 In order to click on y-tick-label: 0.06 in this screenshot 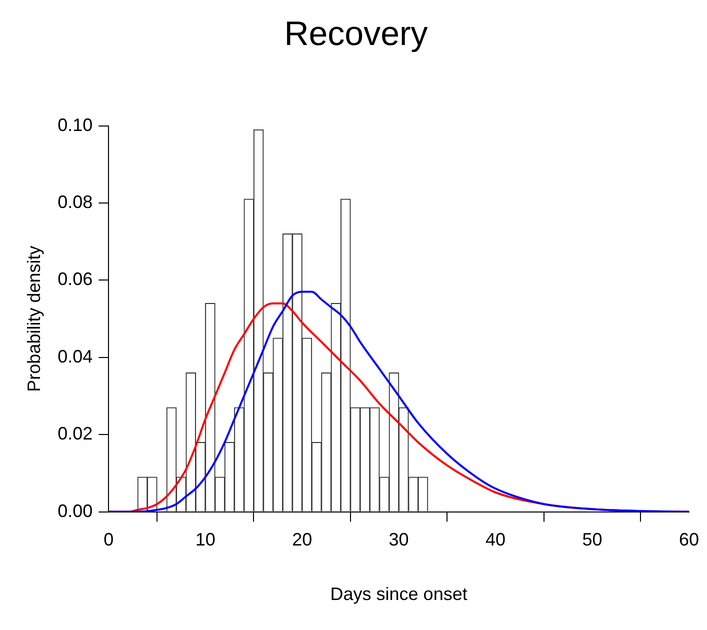, I will do `click(75, 279)`.